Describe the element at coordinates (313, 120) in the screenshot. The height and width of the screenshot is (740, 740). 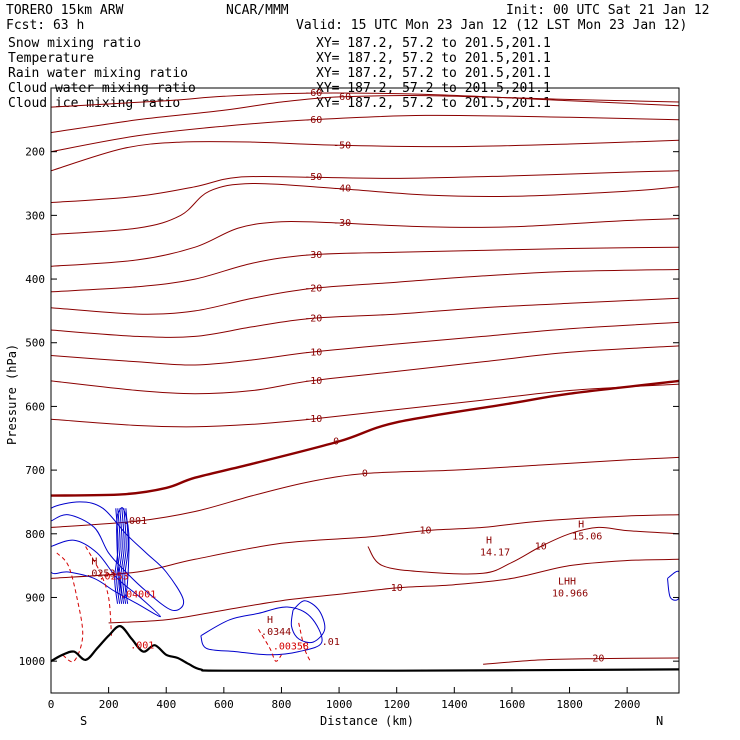
I see `isotherm-label-2: -60` at that location.